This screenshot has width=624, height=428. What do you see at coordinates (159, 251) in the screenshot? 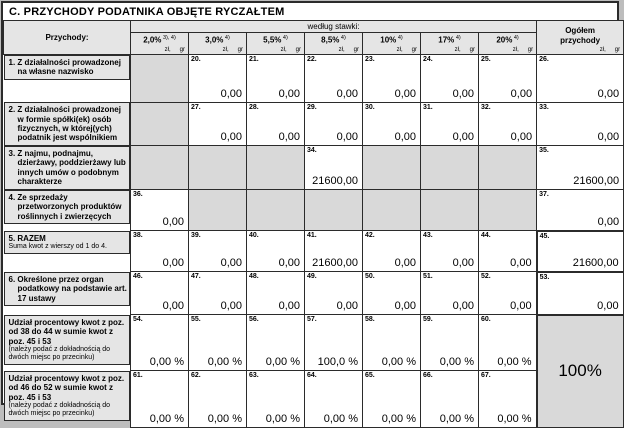
I see `field-38: 38. 0,00` at bounding box center [159, 251].